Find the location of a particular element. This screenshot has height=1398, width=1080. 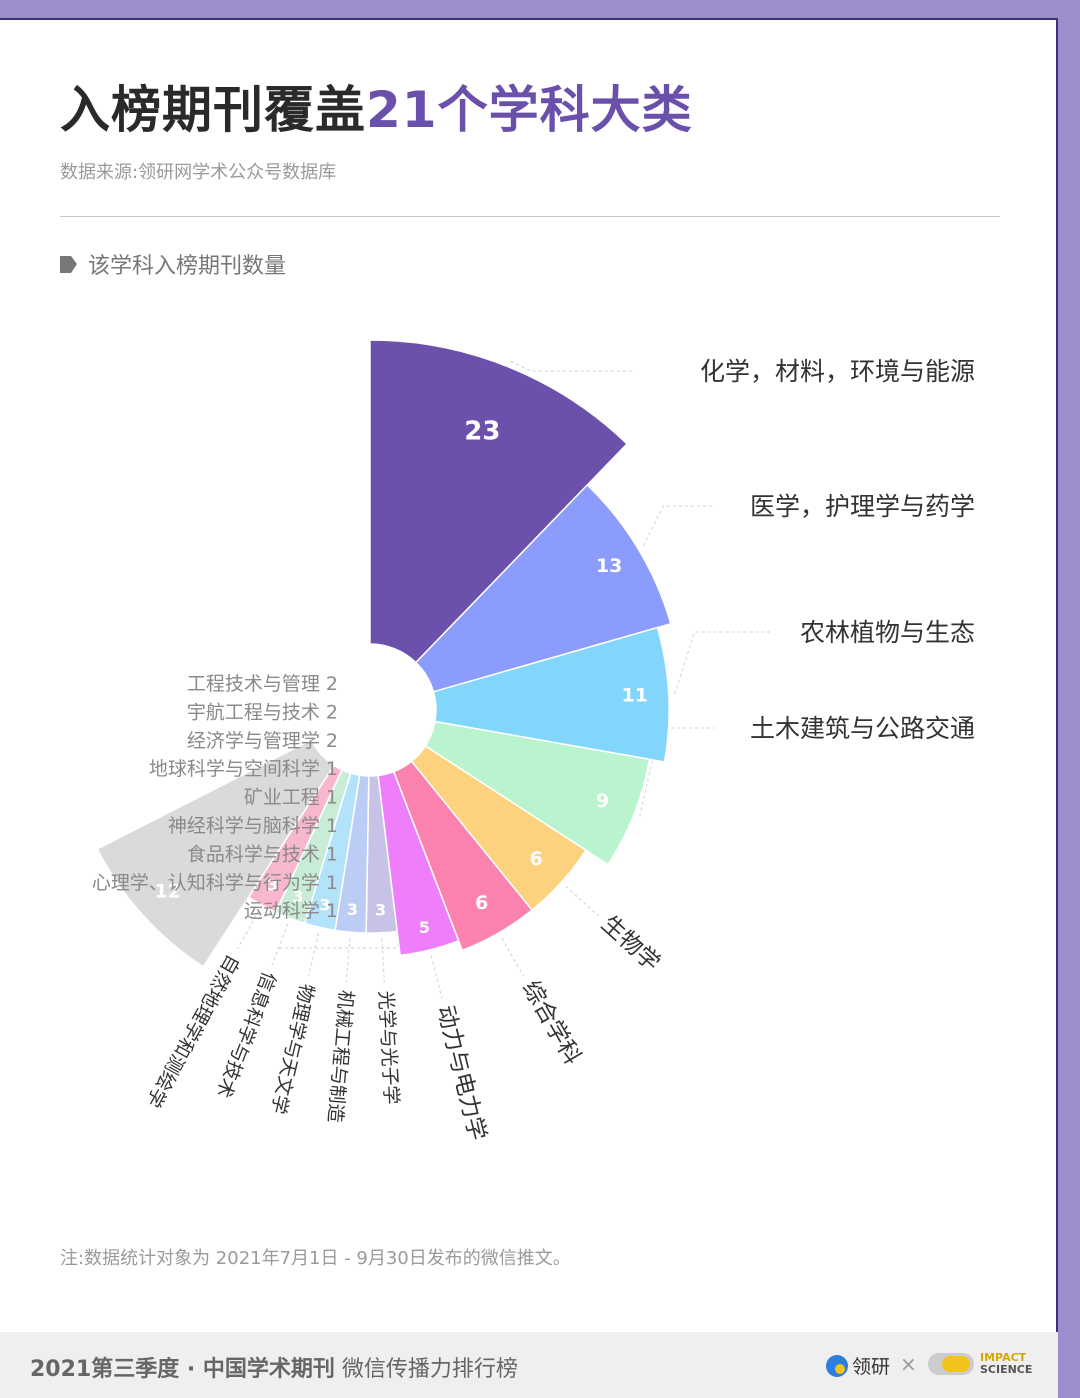

slice-label: 综合学科 is located at coordinates (551, 1022).